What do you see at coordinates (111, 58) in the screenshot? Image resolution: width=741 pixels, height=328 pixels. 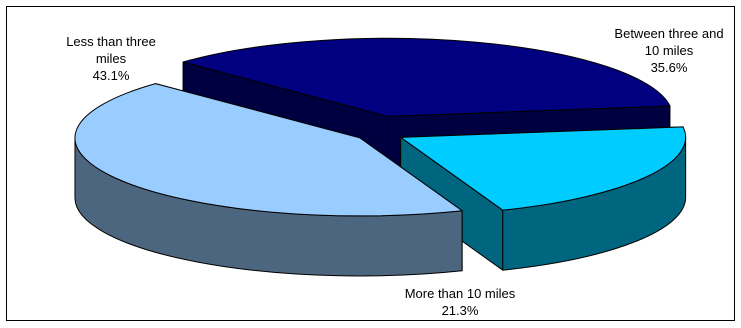 I see `slice-label-less-than-three-line2: miles` at bounding box center [111, 58].